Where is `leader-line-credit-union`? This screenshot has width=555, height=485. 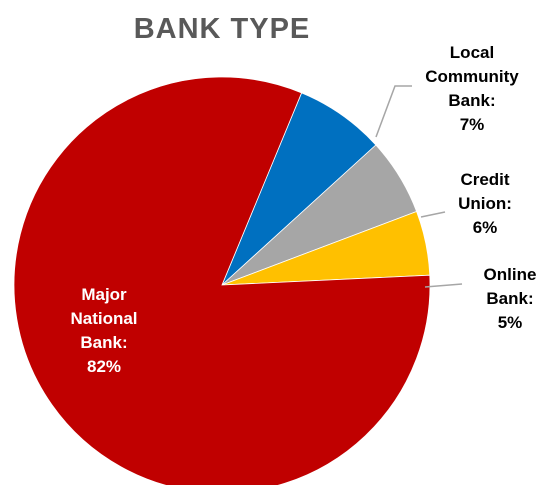
leader-line-credit-union is located at coordinates (433, 214).